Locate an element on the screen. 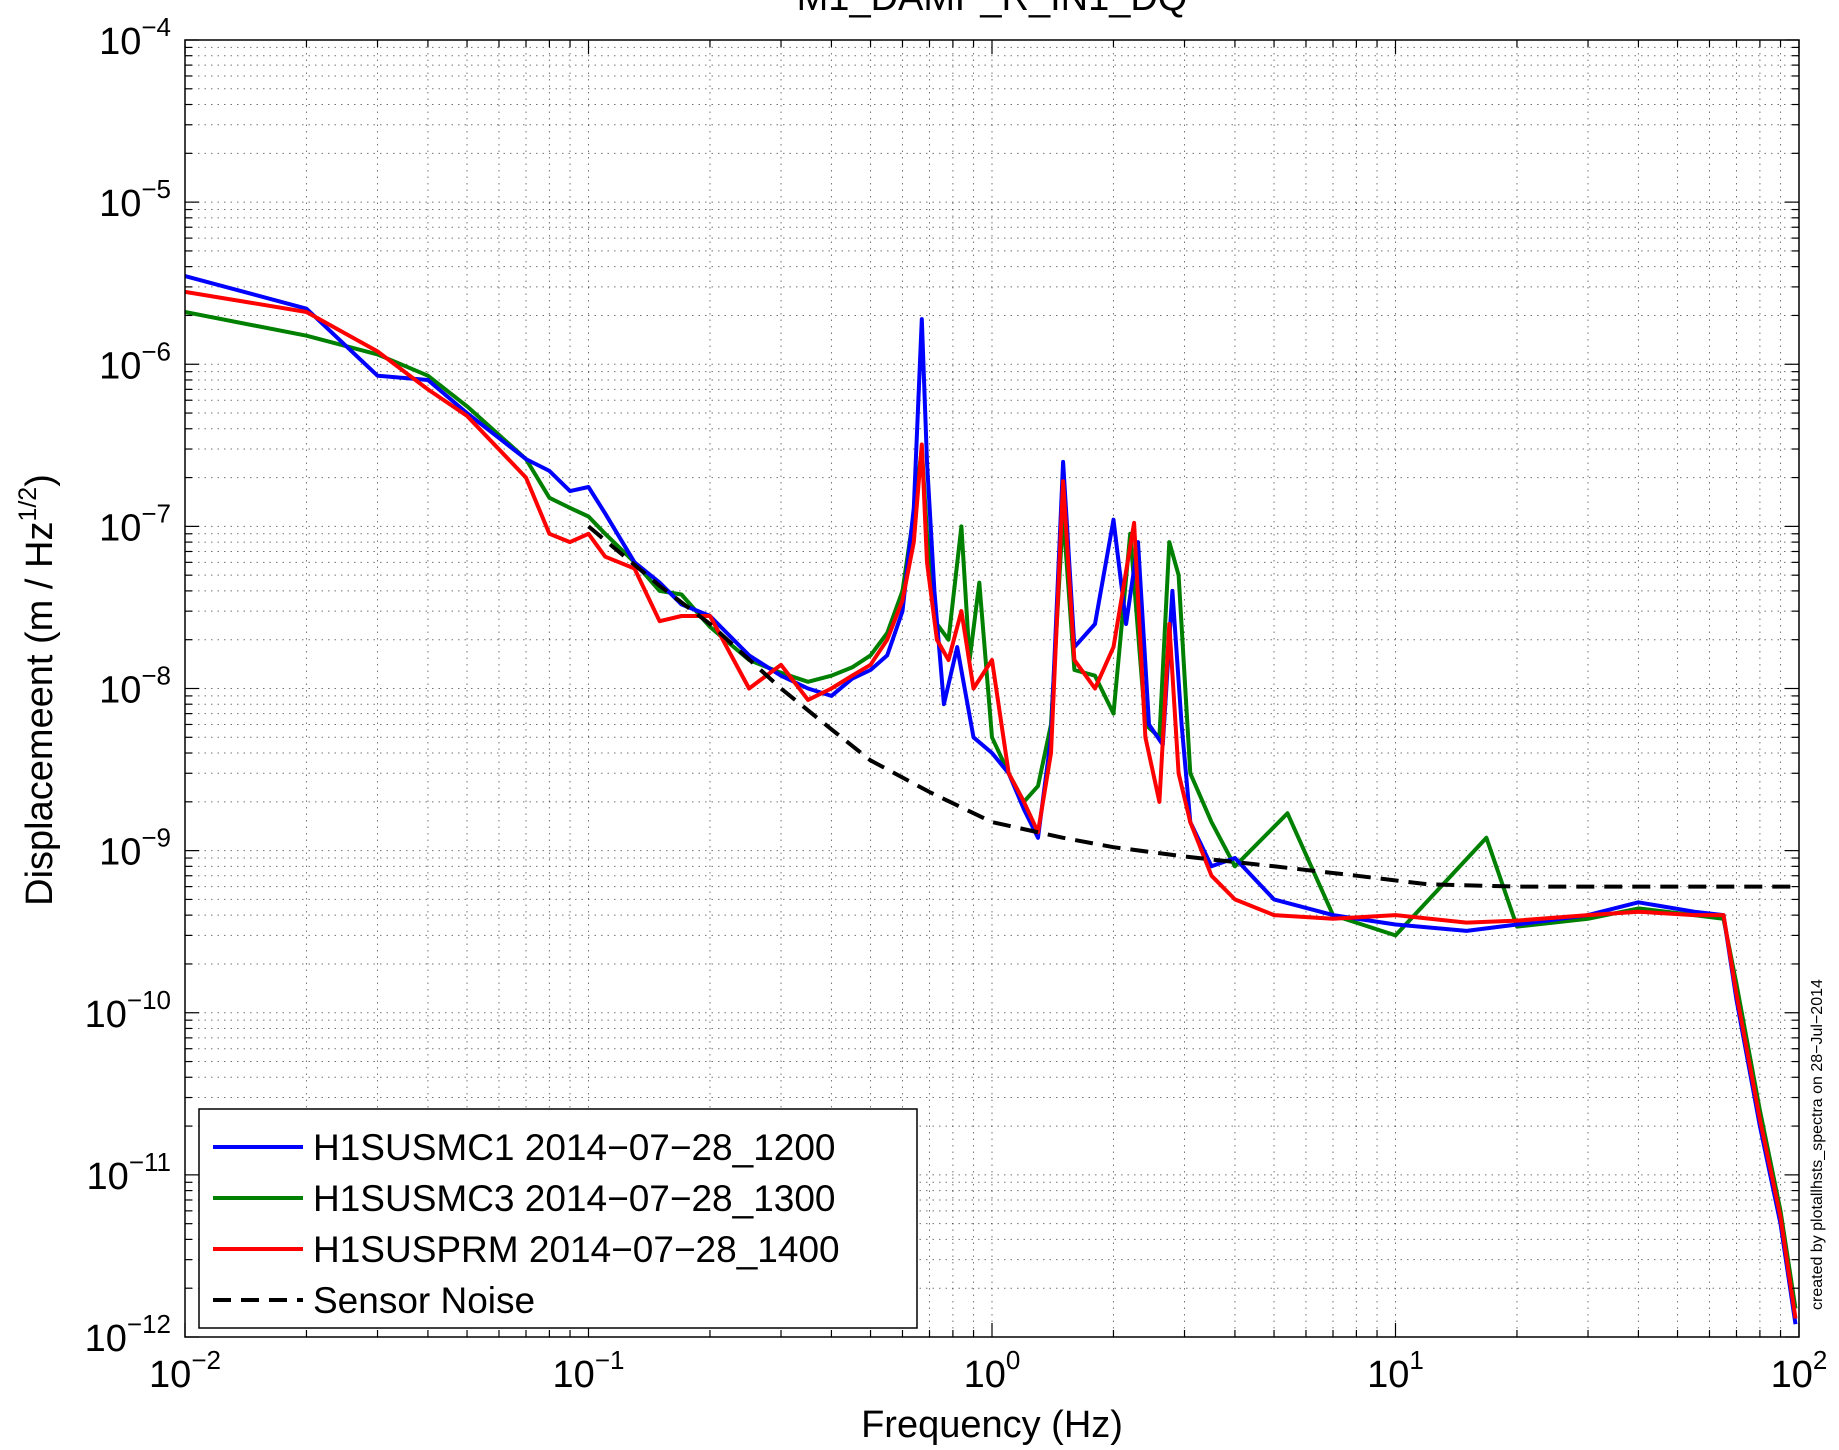 The image size is (1839, 1450). y-tick-label: 10⁻¹² is located at coordinates (128, 1334).